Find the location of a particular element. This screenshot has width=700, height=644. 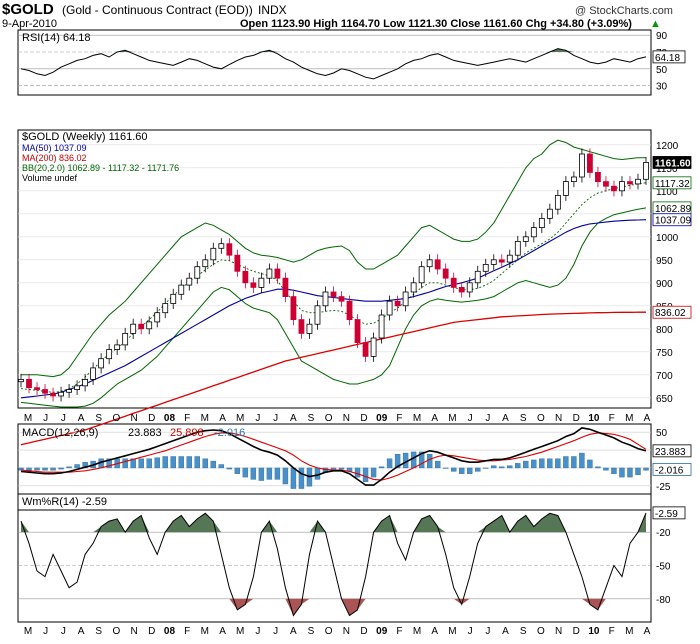

williams-tick-label: -80 is located at coordinates (663, 600).